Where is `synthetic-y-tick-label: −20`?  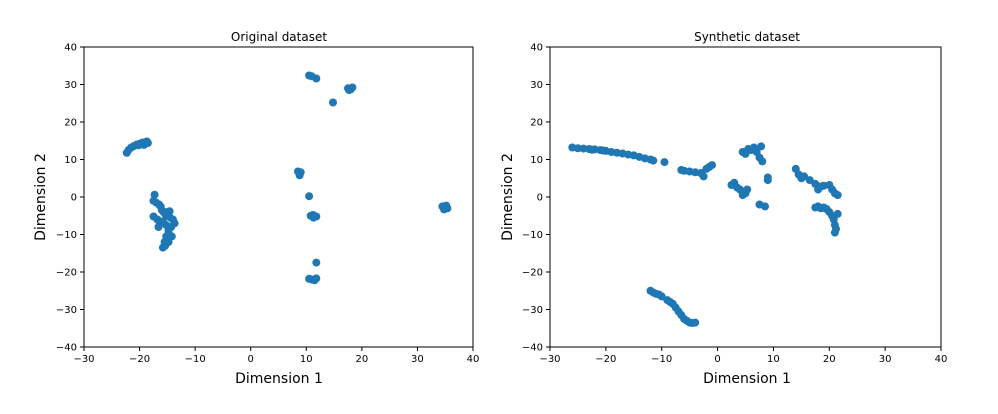
synthetic-y-tick-label: −20 is located at coordinates (532, 273).